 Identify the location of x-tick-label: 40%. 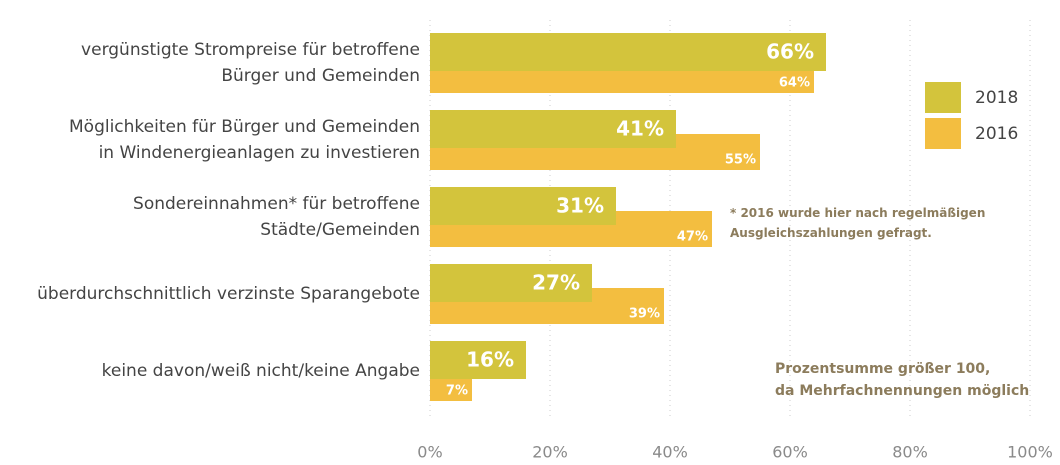
(670, 452).